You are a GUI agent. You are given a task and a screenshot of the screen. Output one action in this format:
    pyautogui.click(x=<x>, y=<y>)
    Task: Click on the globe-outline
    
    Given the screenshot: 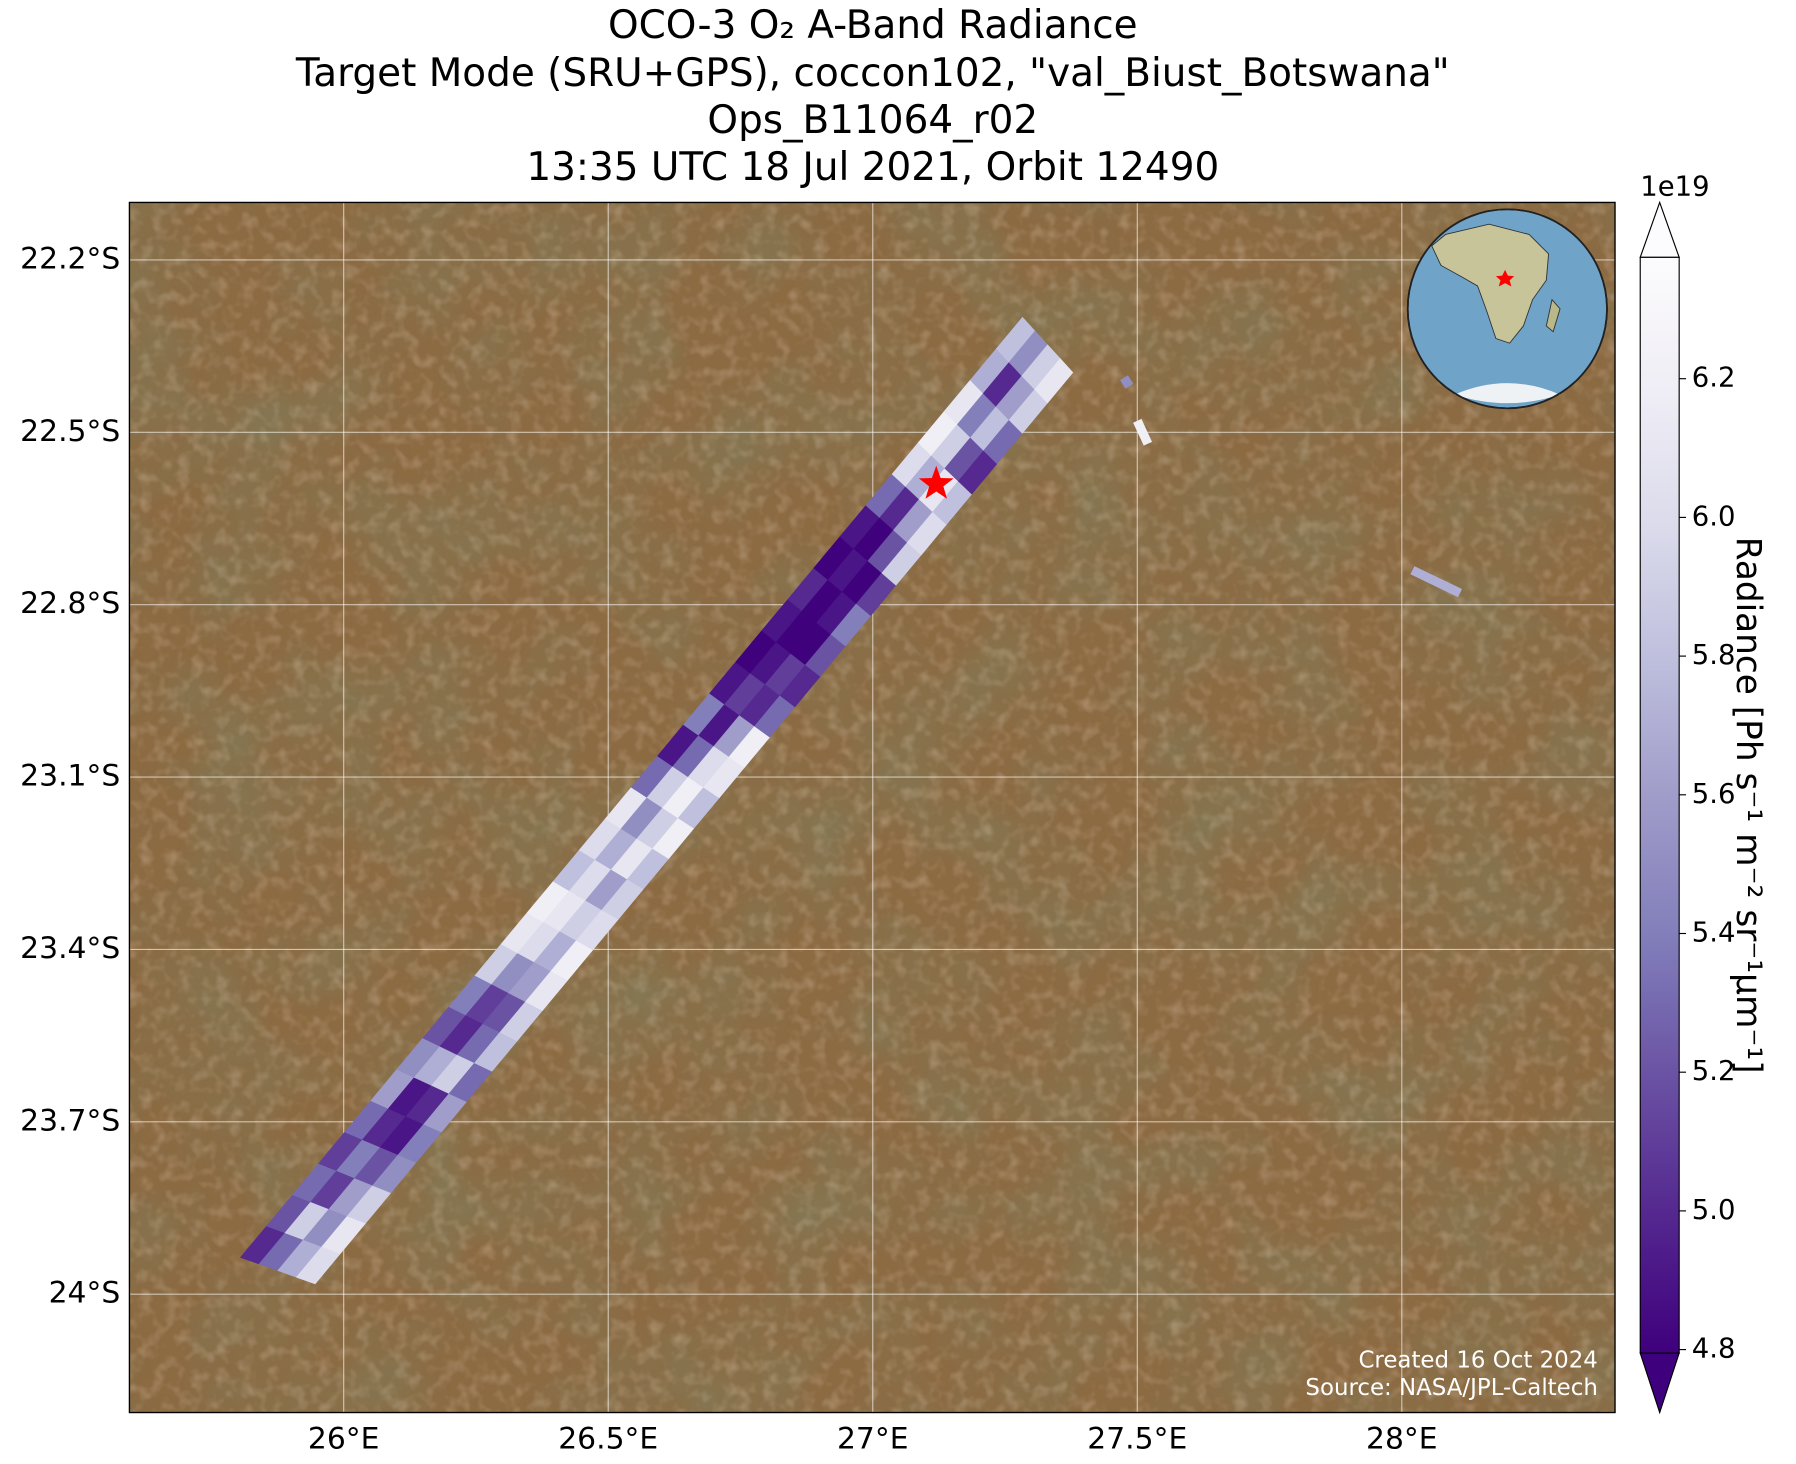 What is the action you would take?
    pyautogui.click(x=1507, y=309)
    